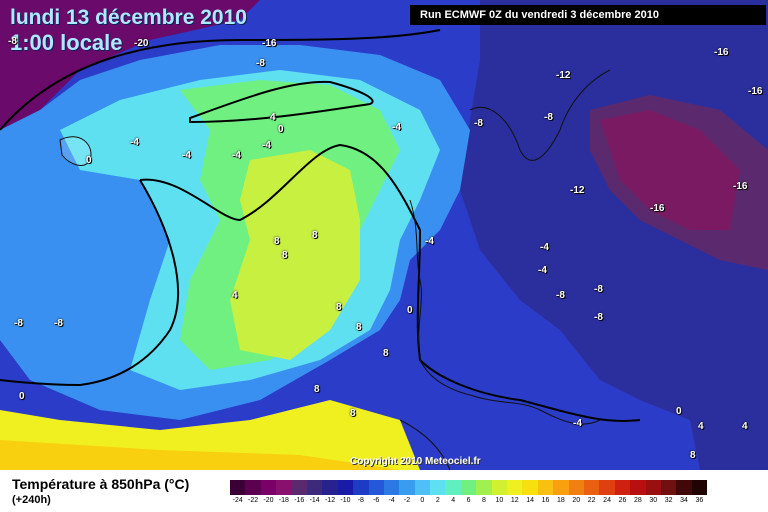 The height and width of the screenshot is (512, 768). Describe the element at coordinates (670, 170) in the screenshot. I see `coldest-core-east` at that location.